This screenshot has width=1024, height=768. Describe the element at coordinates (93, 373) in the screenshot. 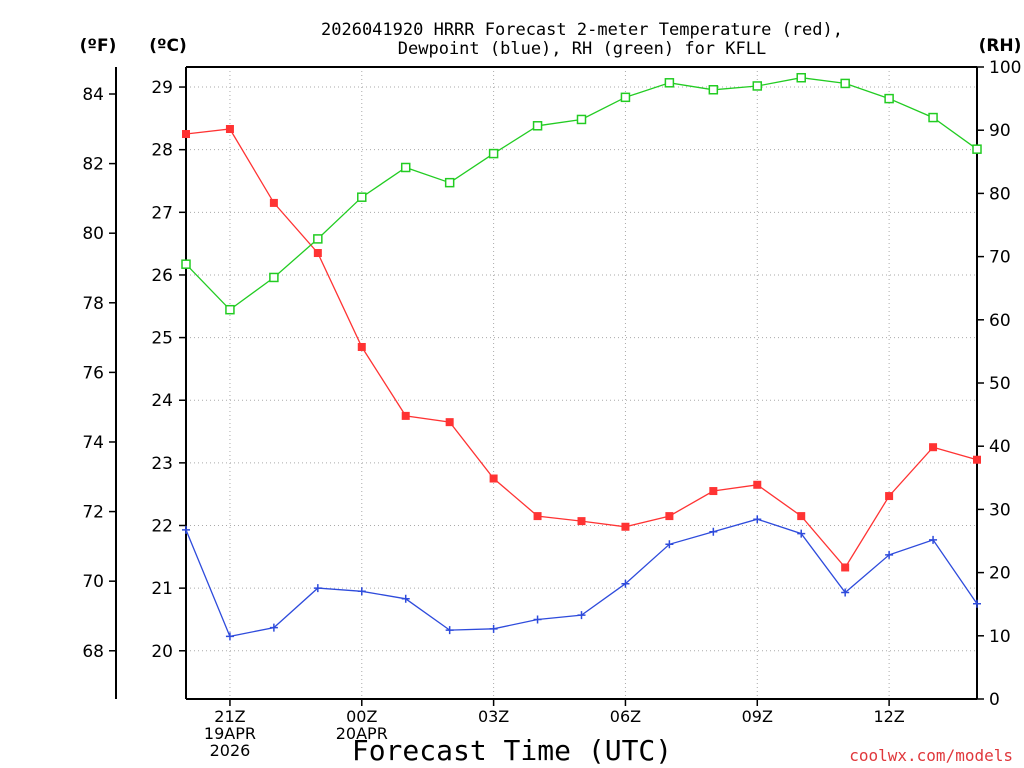

I see `fahrenheit-tick-label: 76` at that location.